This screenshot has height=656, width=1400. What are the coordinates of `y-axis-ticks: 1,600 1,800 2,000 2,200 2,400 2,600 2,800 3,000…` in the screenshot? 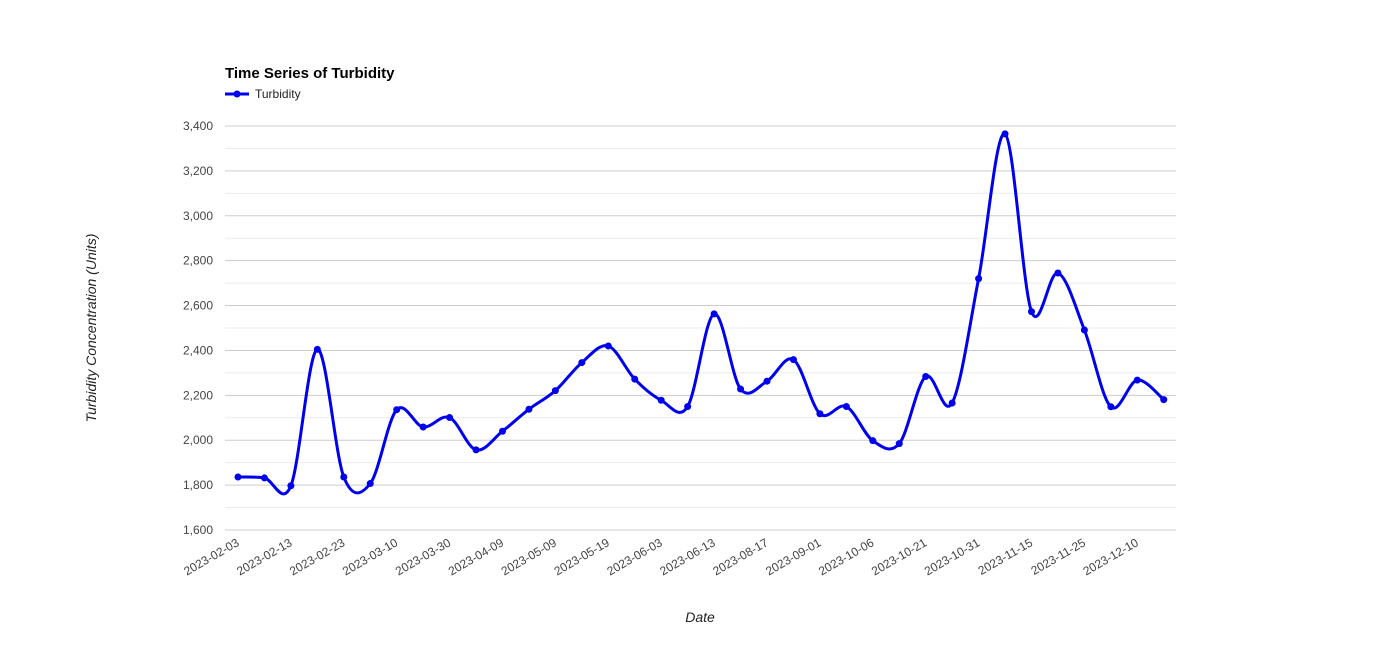 It's located at (198, 328).